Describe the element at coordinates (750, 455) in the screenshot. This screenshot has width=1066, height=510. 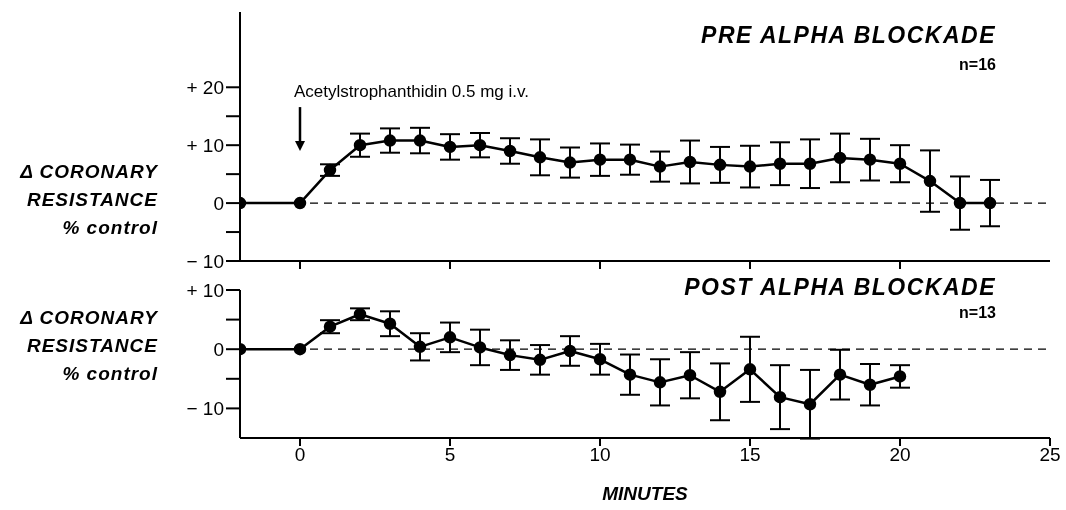
I see `x-tick-label: 15` at that location.